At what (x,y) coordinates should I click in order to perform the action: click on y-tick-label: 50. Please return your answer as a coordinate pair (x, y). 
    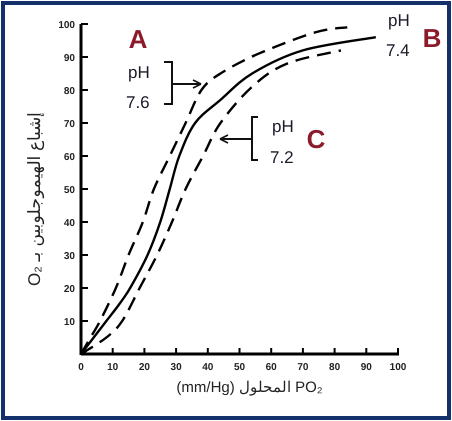
    Looking at the image, I should click on (70, 190).